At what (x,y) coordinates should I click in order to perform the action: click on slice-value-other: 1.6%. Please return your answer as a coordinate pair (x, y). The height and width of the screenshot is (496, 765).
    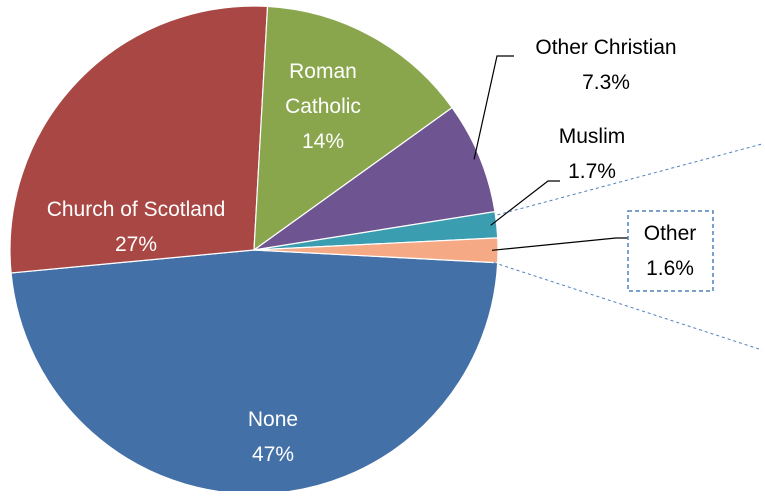
    Looking at the image, I should click on (670, 268).